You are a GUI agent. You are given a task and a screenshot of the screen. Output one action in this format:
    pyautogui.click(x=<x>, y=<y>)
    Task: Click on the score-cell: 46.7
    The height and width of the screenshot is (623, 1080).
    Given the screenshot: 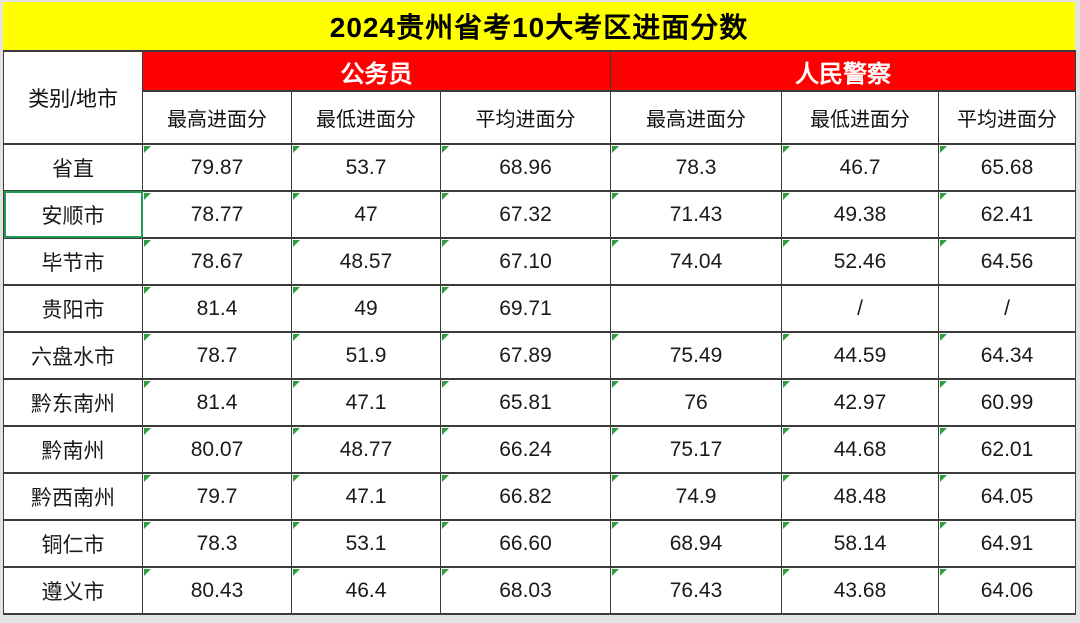 What is the action you would take?
    pyautogui.click(x=860, y=167)
    